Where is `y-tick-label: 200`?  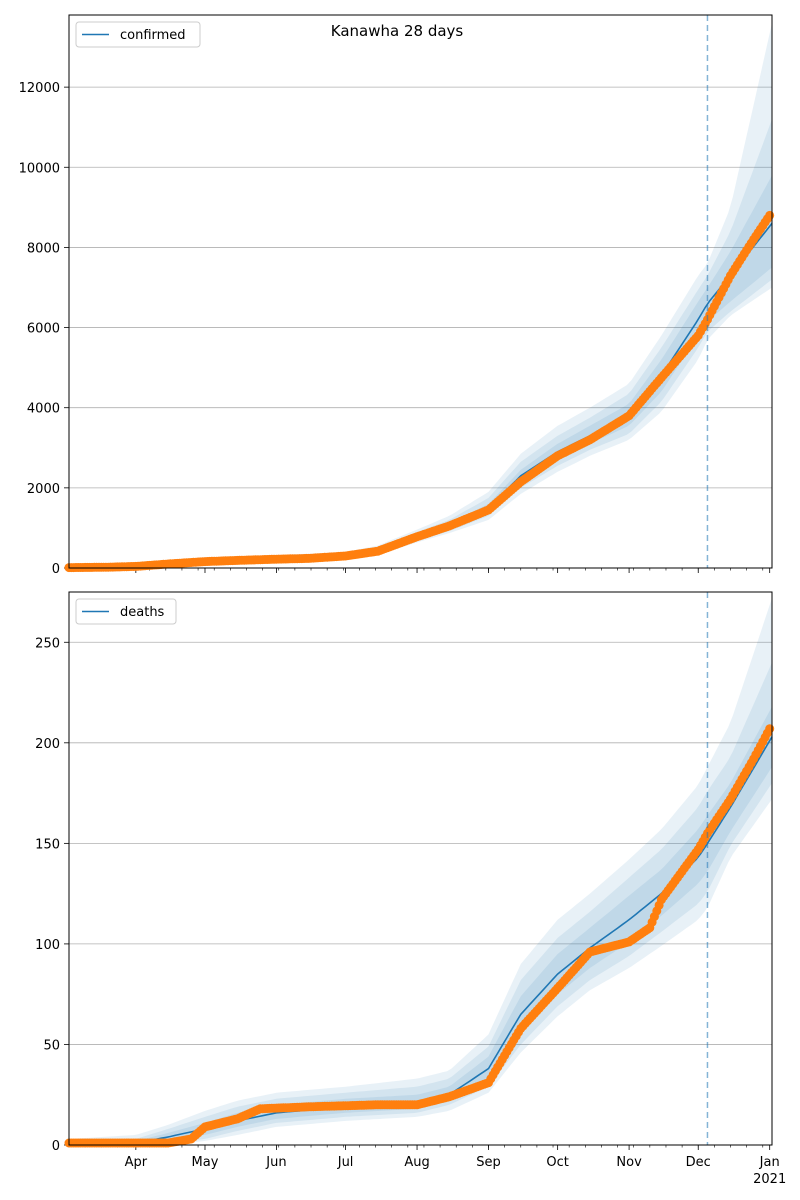 y-tick-label: 200 is located at coordinates (47, 744).